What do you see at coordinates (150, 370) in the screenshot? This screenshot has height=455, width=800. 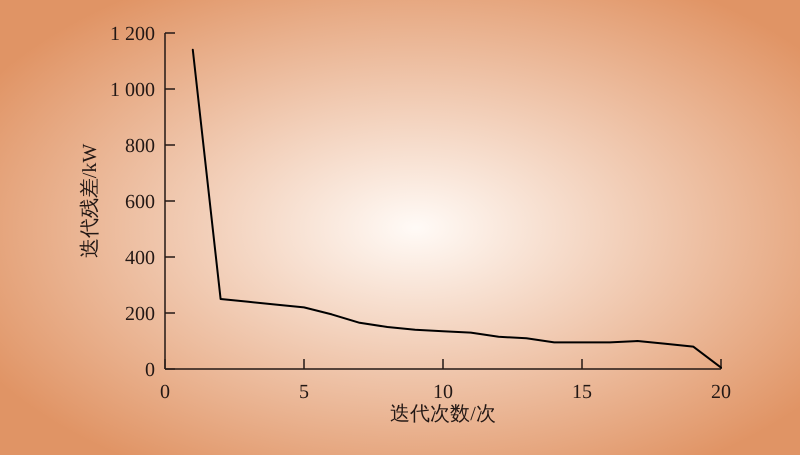 I see `y-tick-label: 0` at bounding box center [150, 370].